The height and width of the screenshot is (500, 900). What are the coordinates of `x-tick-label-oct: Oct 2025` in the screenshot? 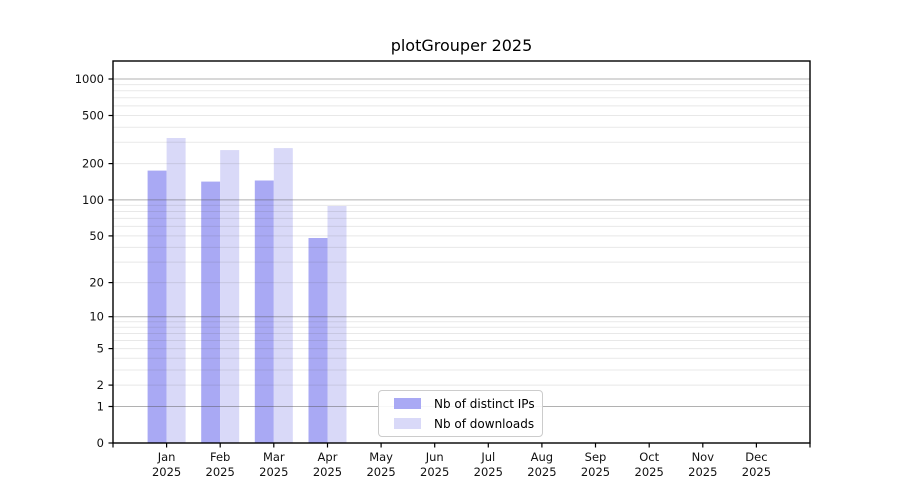 It's located at (649, 464).